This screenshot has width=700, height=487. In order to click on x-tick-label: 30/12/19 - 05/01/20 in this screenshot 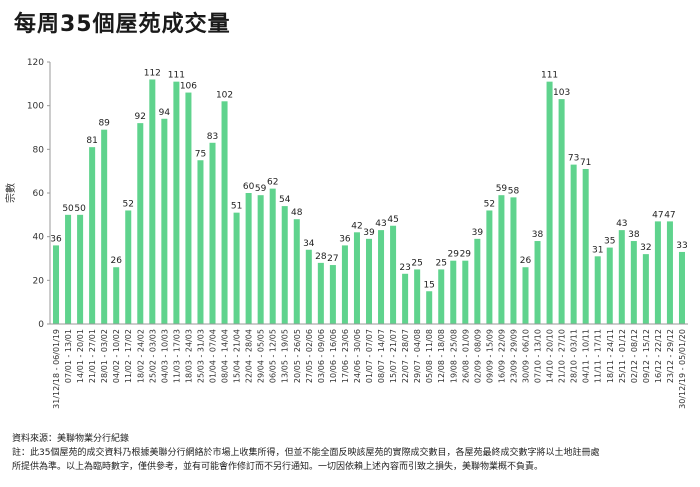, I will do `click(682, 369)`.